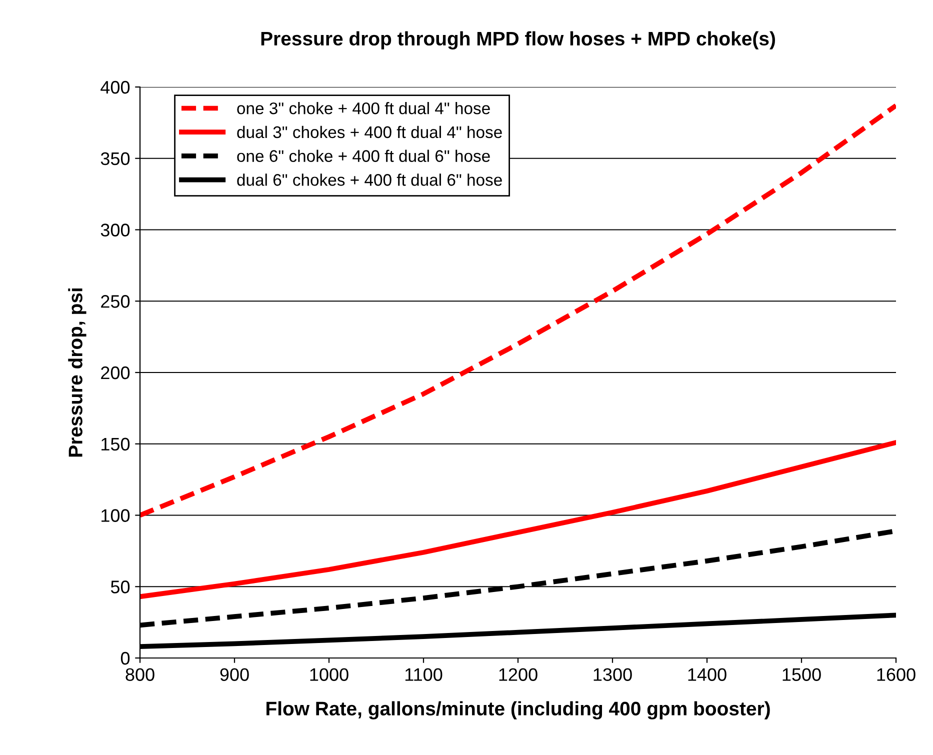  What do you see at coordinates (369, 132) in the screenshot?
I see `legend-label: dual 3" chokes + 400 ft dual 4" hose` at bounding box center [369, 132].